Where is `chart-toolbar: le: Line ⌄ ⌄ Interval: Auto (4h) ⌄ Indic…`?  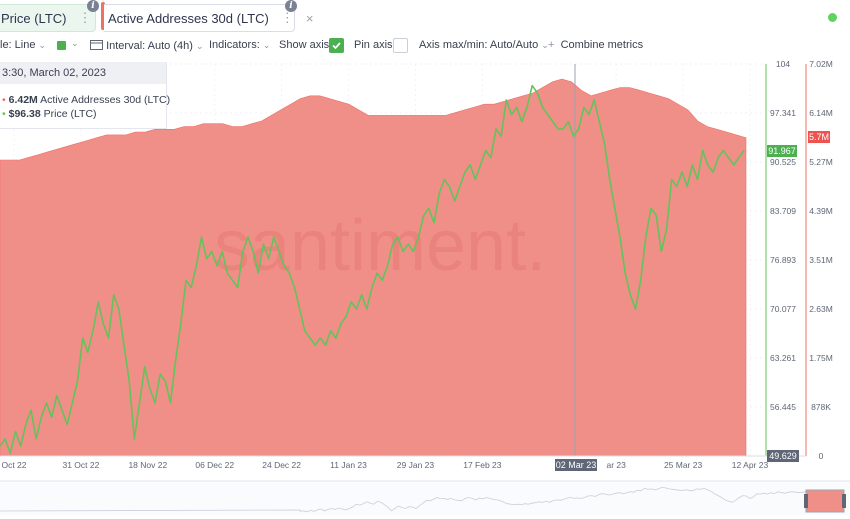
chart-toolbar: le: Line ⌄ ⌄ Interval: Auto (4h) ⌄ Indic… is located at coordinates (425, 46).